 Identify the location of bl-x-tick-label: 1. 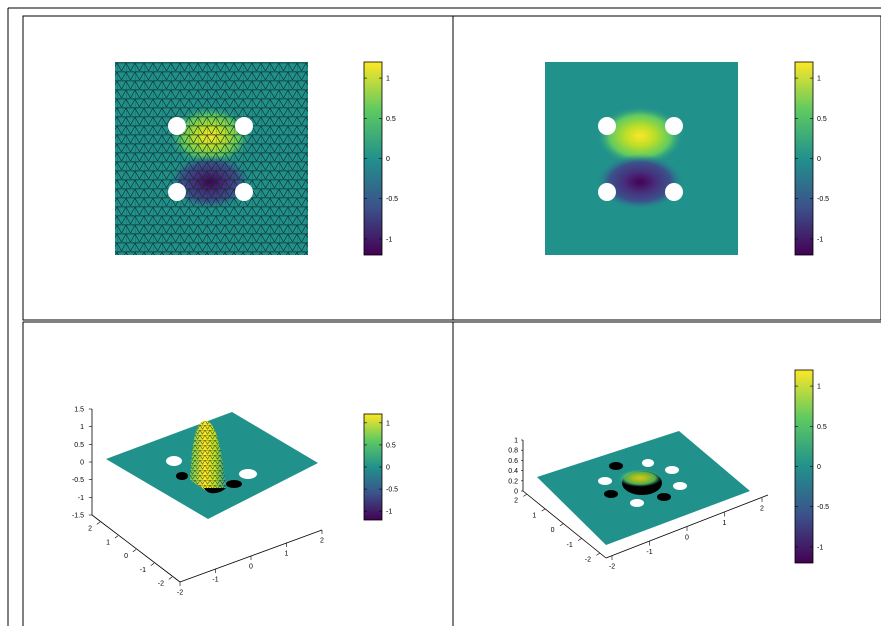
(287, 554).